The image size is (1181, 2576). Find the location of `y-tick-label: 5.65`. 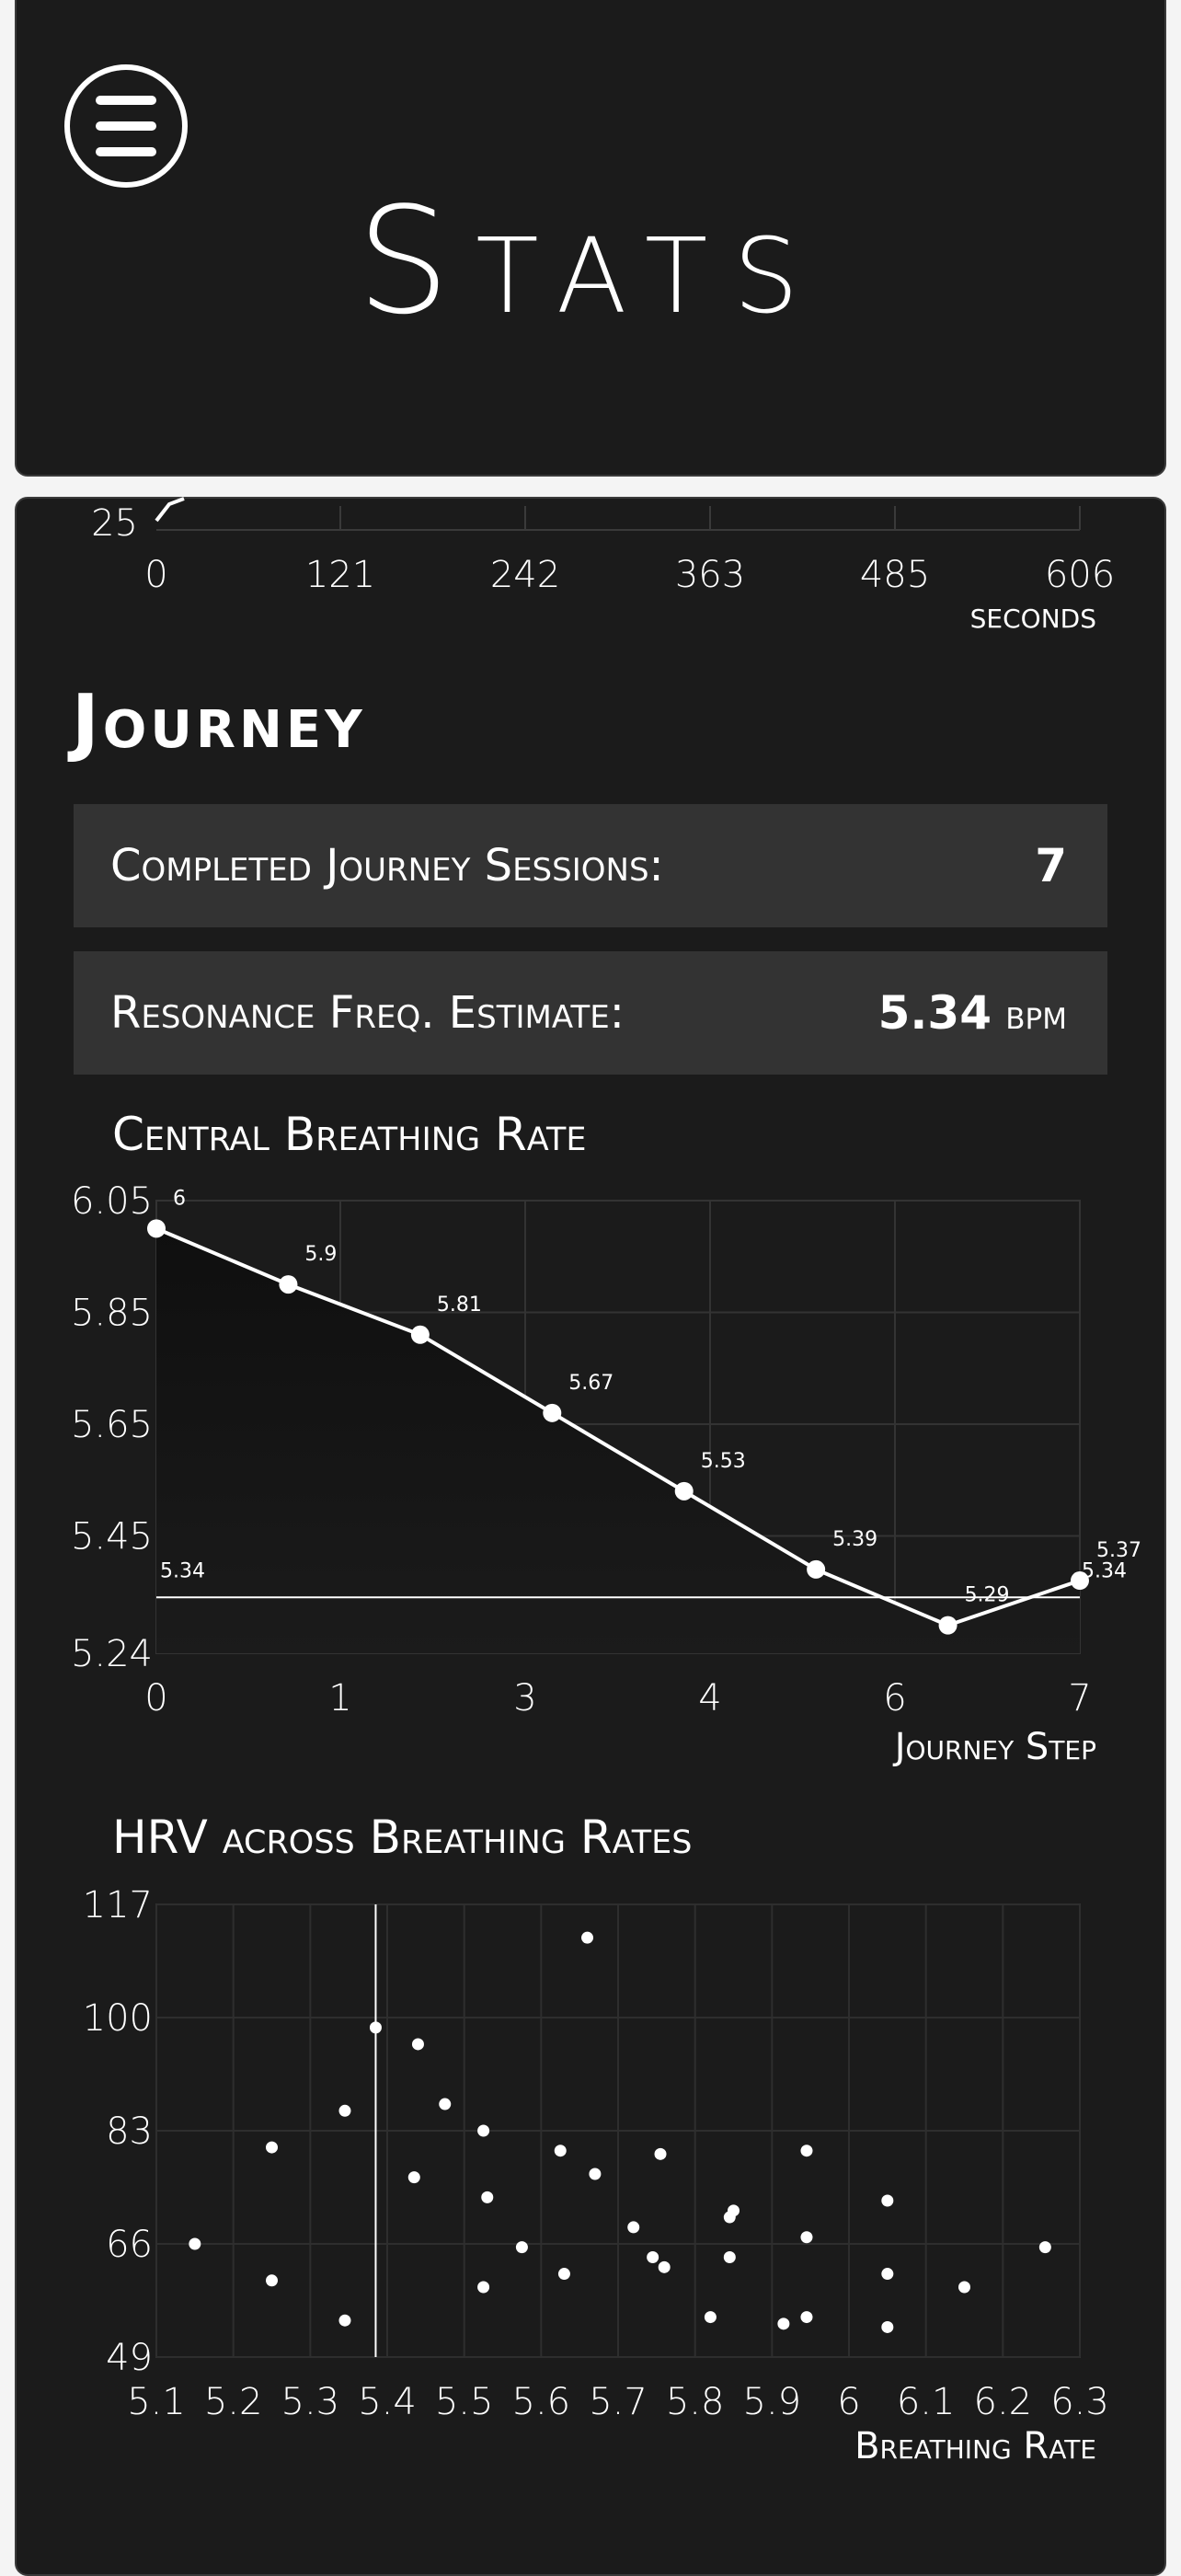

y-tick-label: 5.65 is located at coordinates (112, 1425).